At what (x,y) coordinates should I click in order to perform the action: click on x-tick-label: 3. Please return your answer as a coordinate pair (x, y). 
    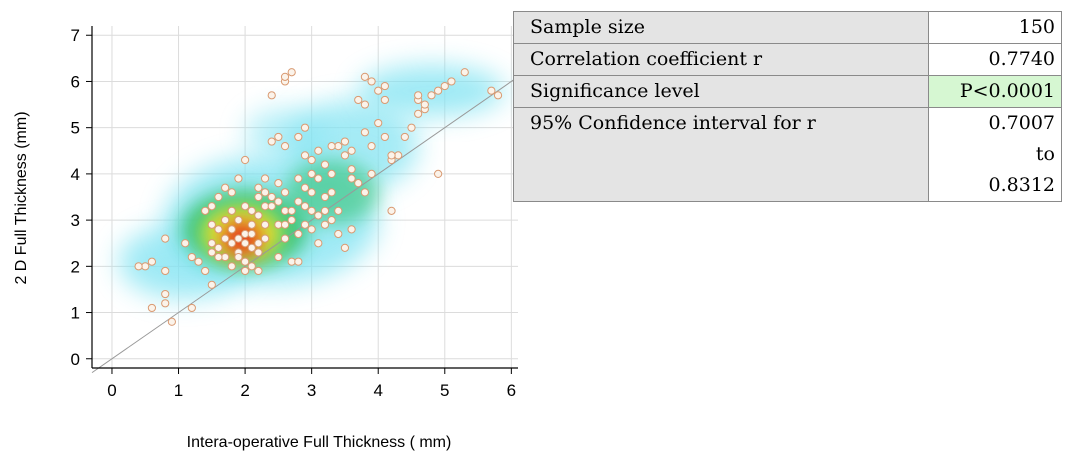
    Looking at the image, I should click on (311, 390).